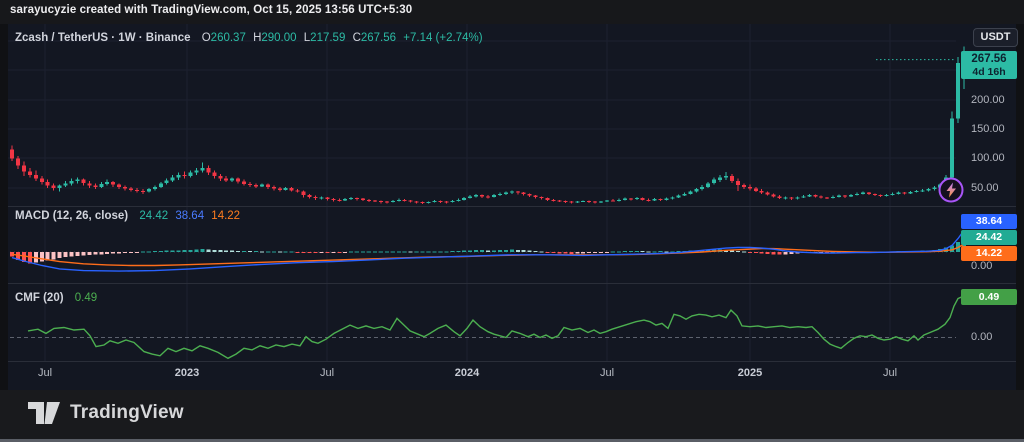  Describe the element at coordinates (951, 190) in the screenshot. I see `lightning-marker-icon` at that location.